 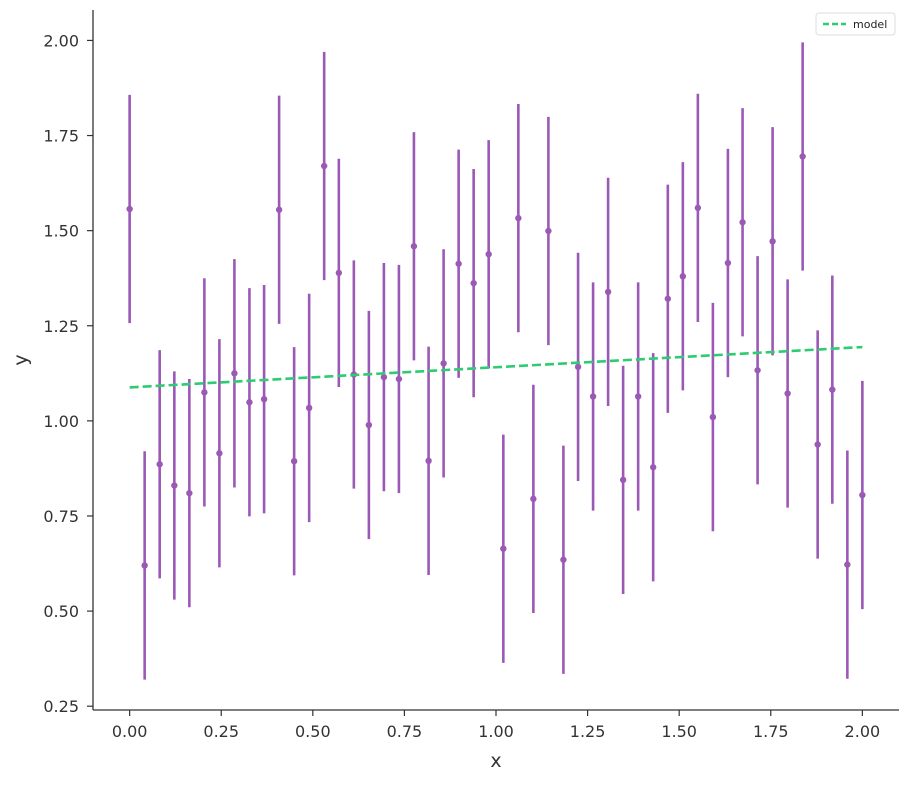 What do you see at coordinates (495, 761) in the screenshot?
I see `x-axis-label: x` at bounding box center [495, 761].